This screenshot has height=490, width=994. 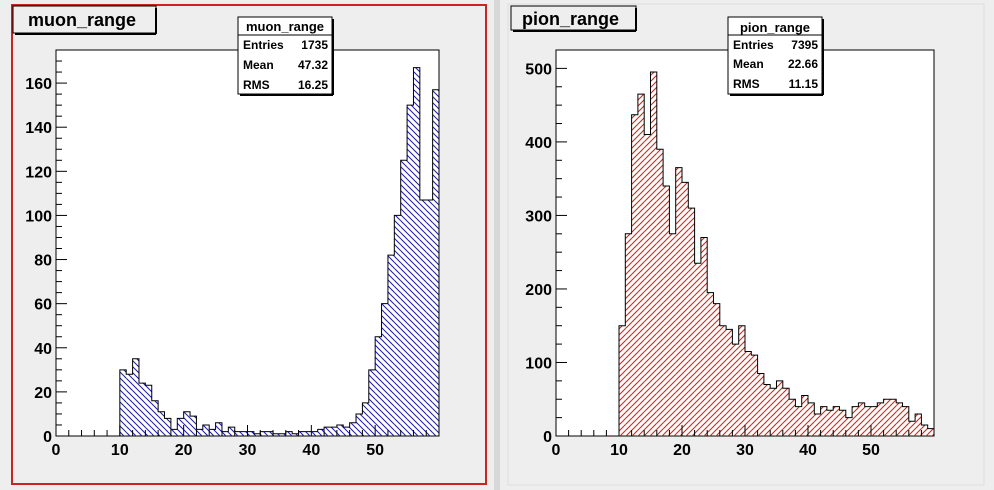 What do you see at coordinates (43, 349) in the screenshot?
I see `y-tick-label: 40` at bounding box center [43, 349].